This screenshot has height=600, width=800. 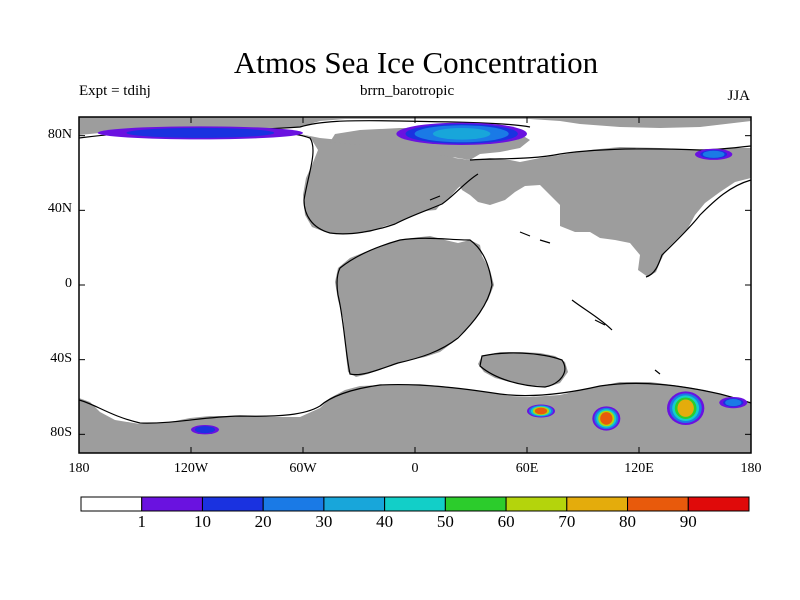 I want to click on colorbar-level-label: 80, so click(x=628, y=521).